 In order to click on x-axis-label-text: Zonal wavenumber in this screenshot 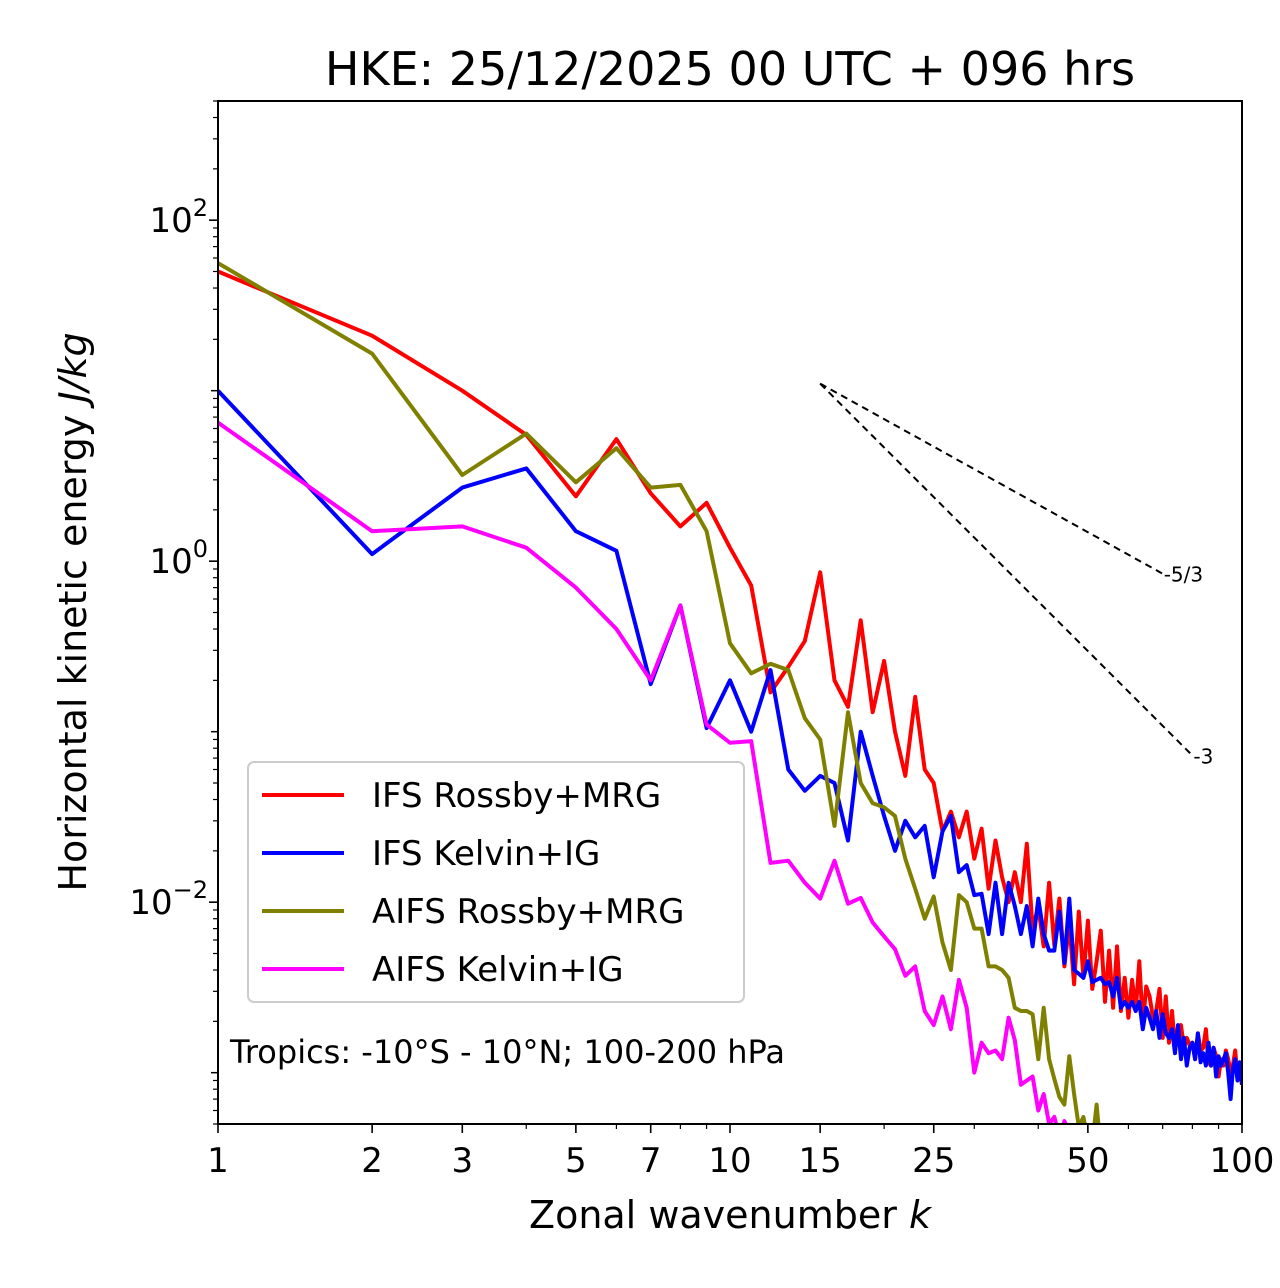, I will do `click(713, 1215)`.